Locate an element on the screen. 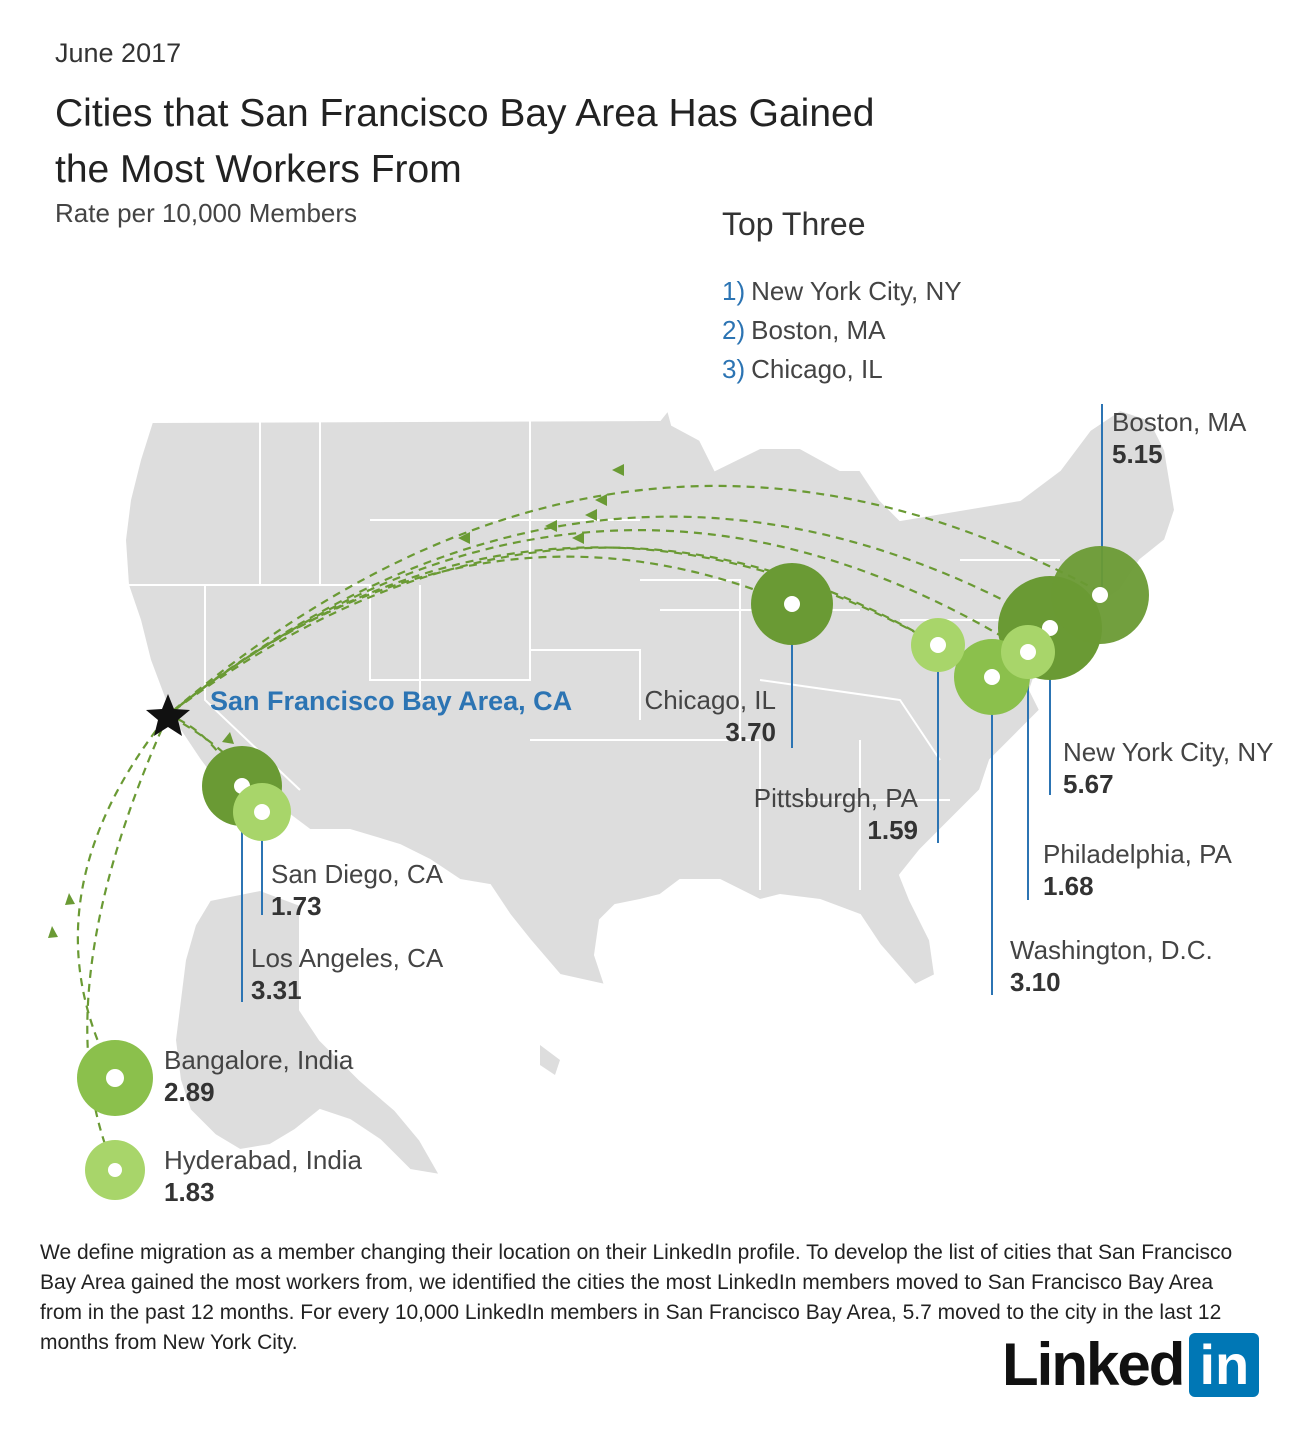 The height and width of the screenshot is (1430, 1300). origin-label: San Francisco Bay Area, CA is located at coordinates (391, 701).